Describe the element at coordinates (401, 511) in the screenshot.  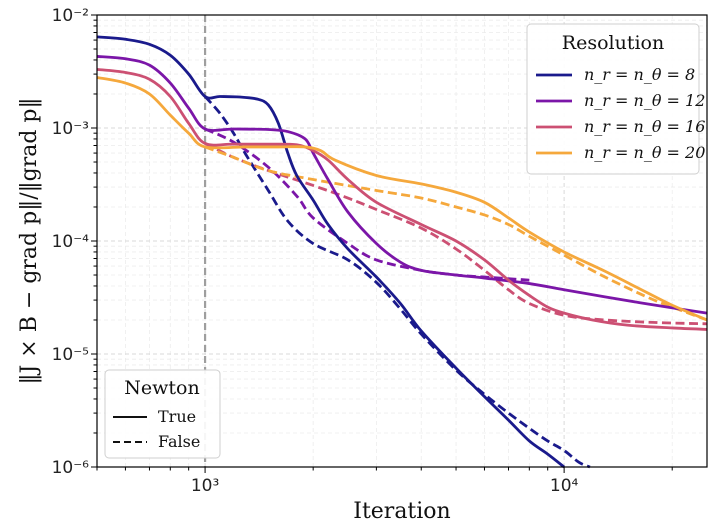
I see `x-axis-label: Iteration` at that location.